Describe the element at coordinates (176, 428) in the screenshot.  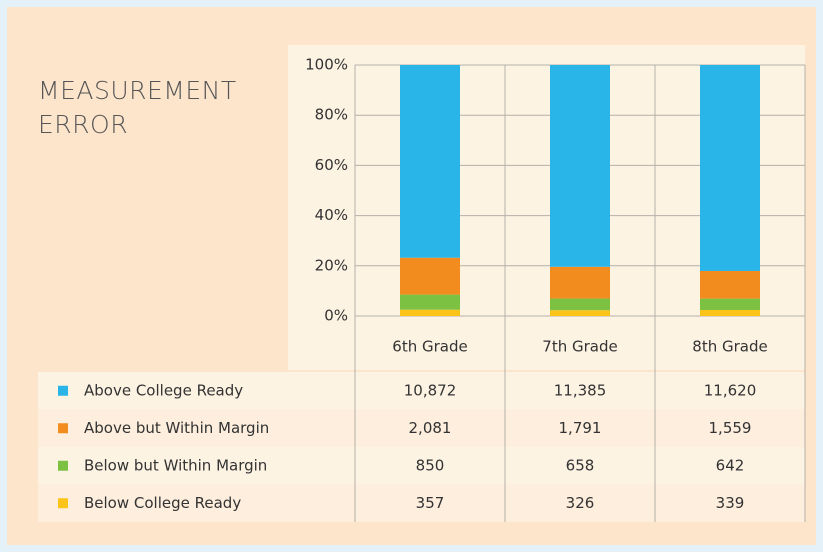
I see `legend-label: Above but Within Margin` at that location.